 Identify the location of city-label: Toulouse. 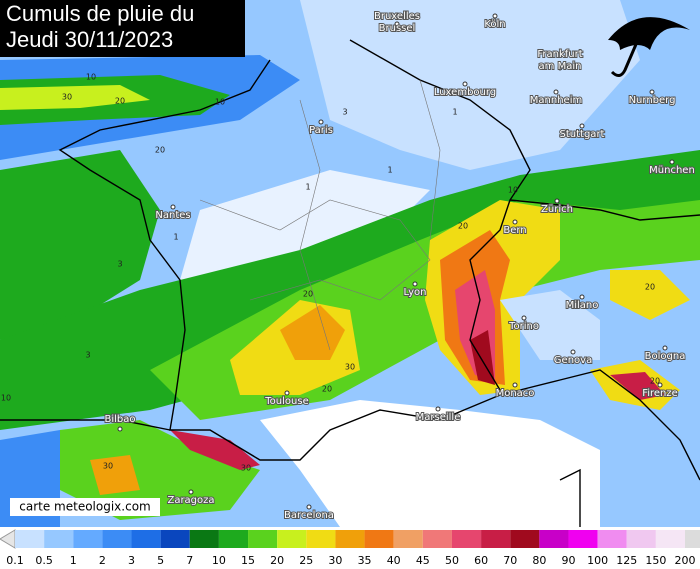
(286, 401).